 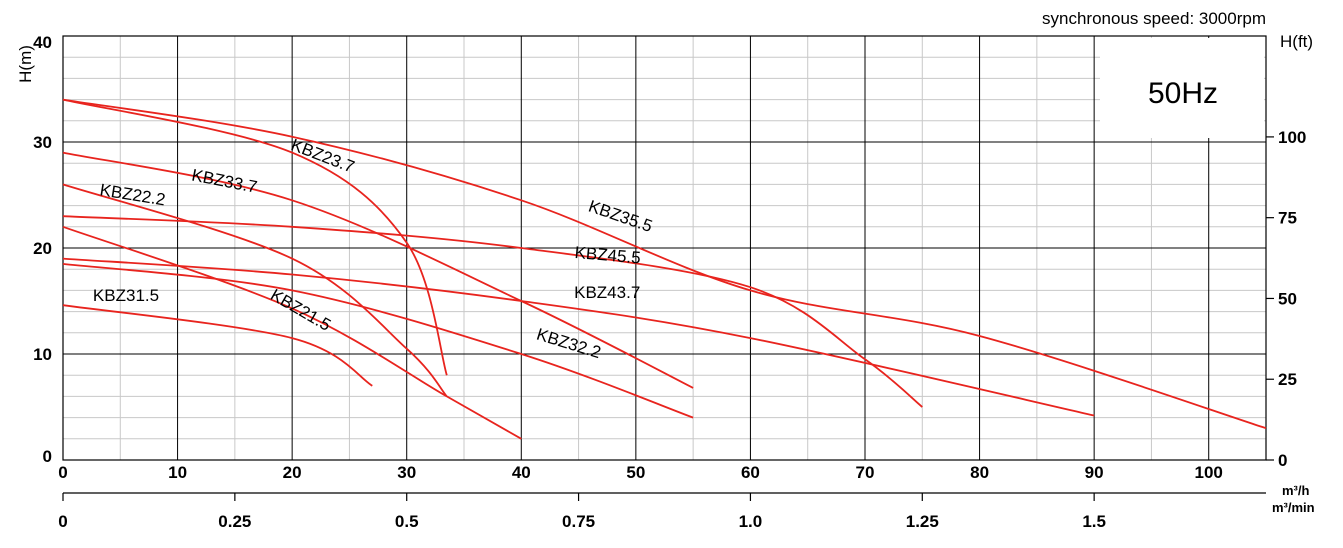 What do you see at coordinates (1287, 379) in the screenshot?
I see `y2-tick-label: 25` at bounding box center [1287, 379].